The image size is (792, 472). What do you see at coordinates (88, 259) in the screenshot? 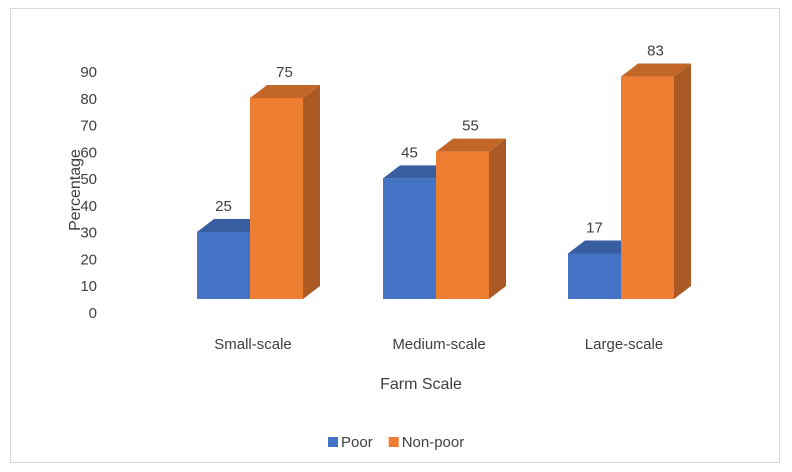
I see `y-tick-label: 20` at bounding box center [88, 259].